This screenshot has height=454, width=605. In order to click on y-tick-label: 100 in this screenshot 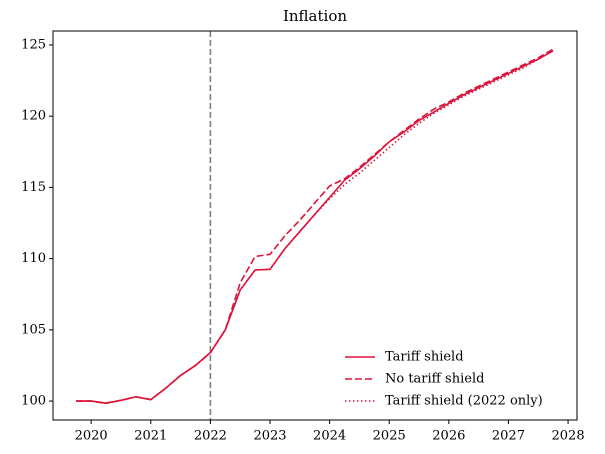, I will do `click(33, 401)`.